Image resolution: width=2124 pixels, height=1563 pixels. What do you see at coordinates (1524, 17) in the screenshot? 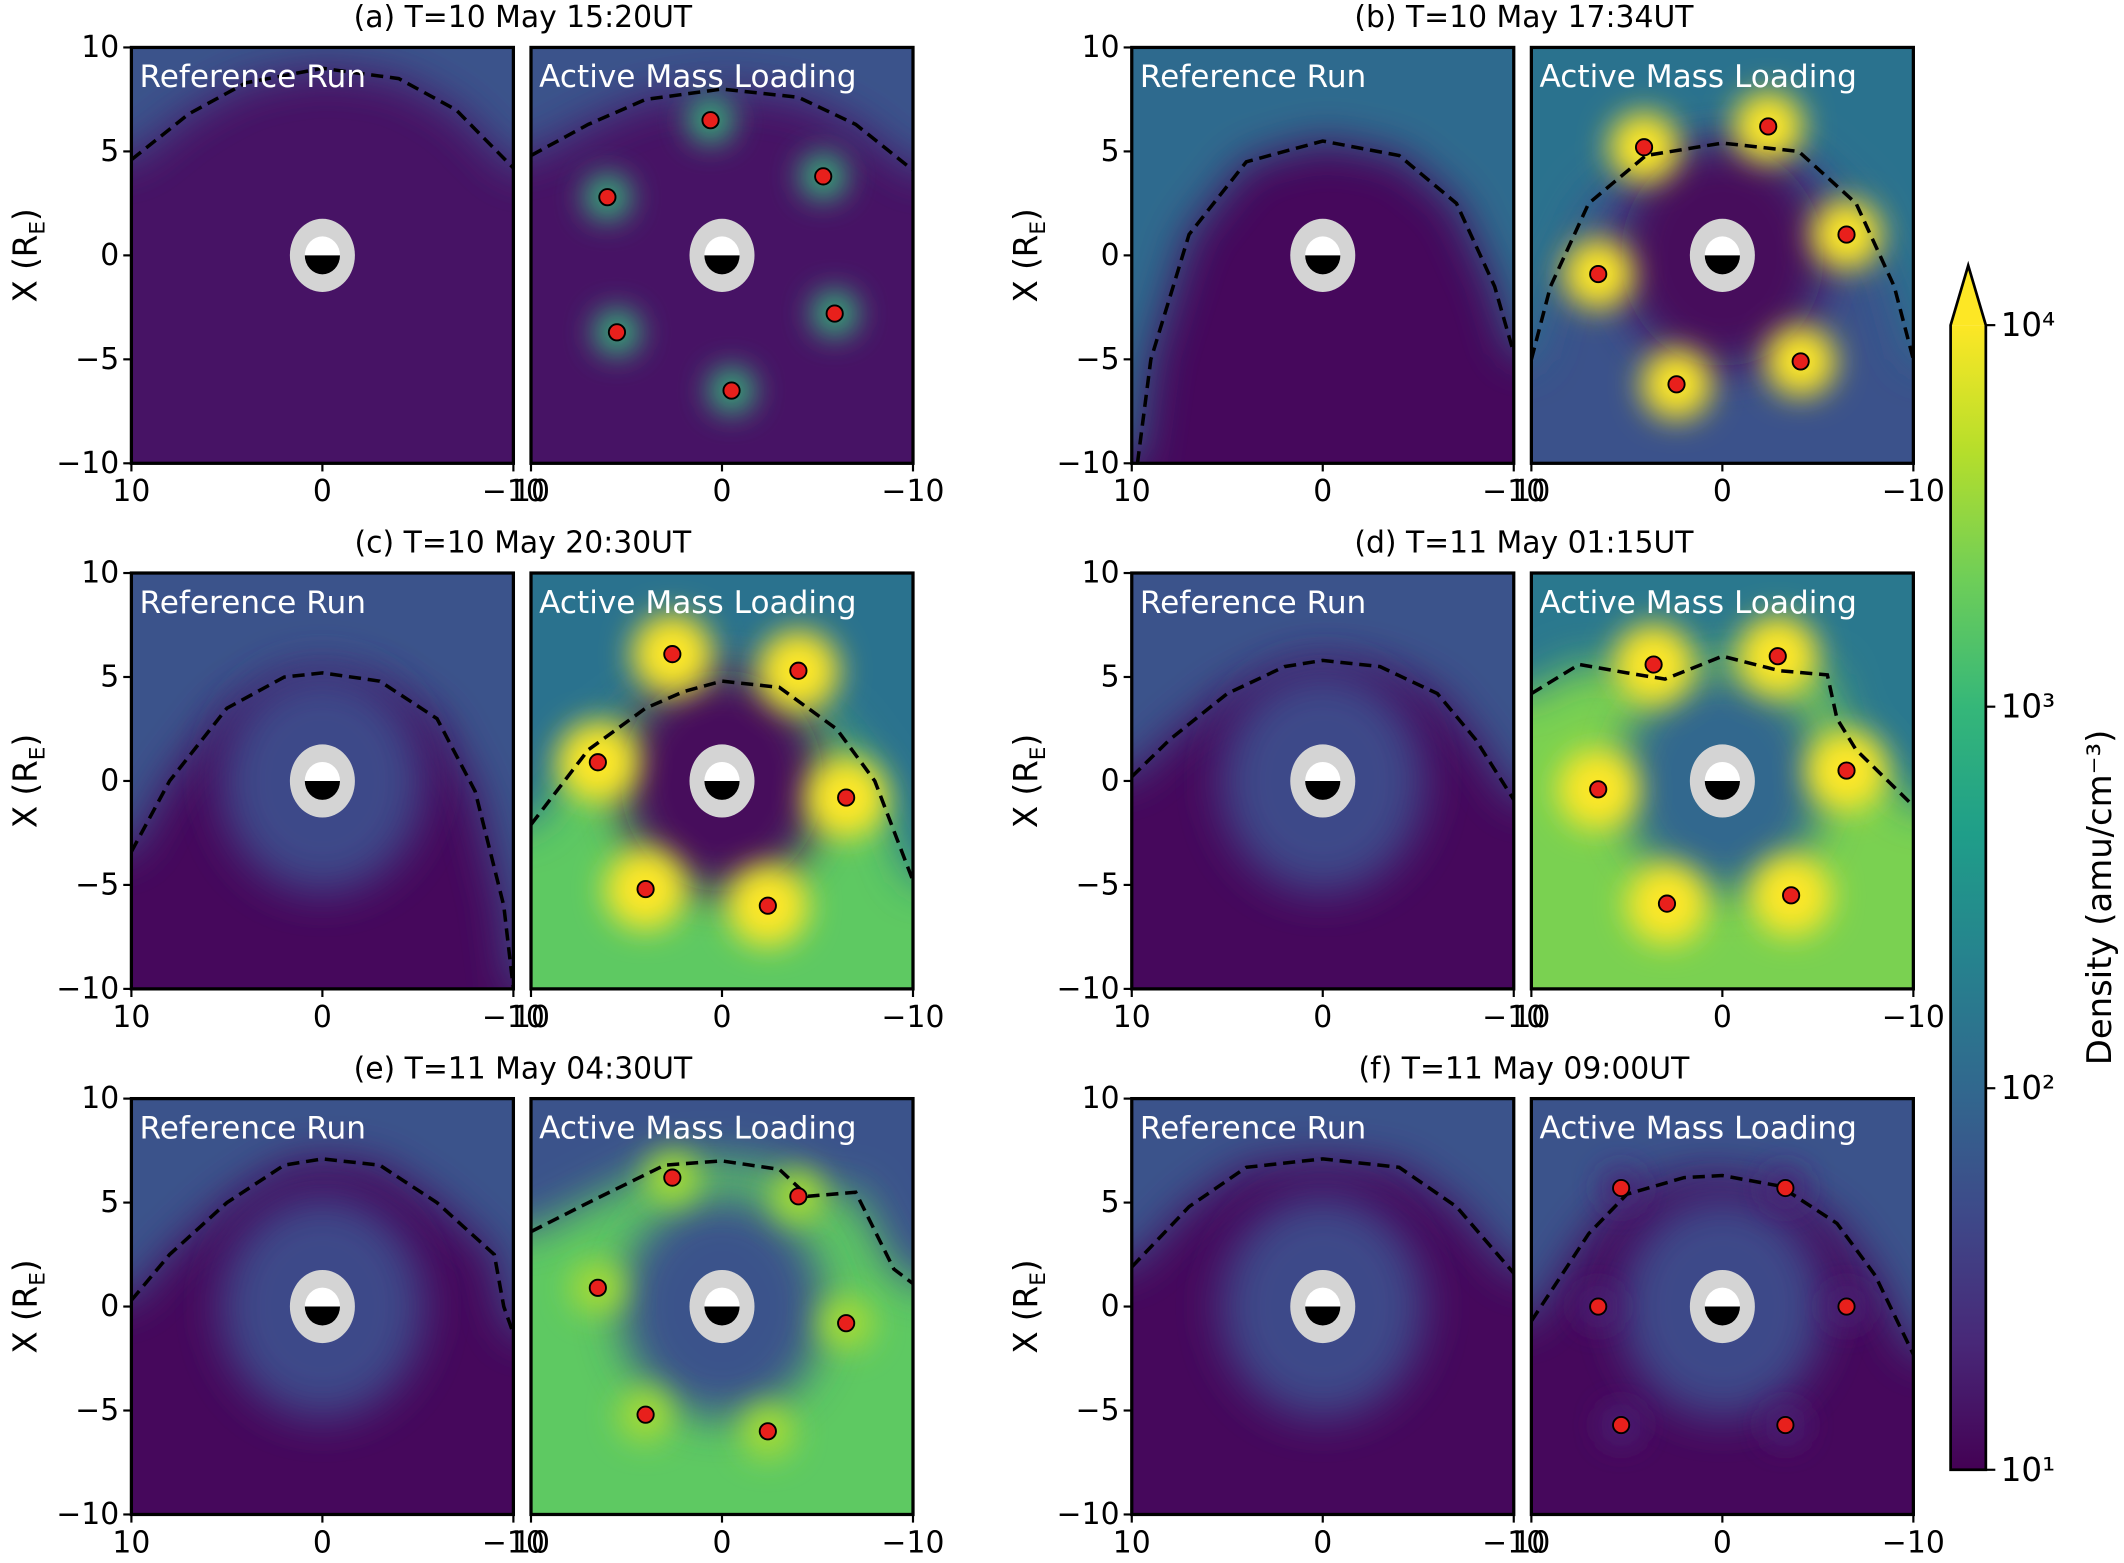
I see `panel-title: (b) T=10 May 17:34UT` at bounding box center [1524, 17].